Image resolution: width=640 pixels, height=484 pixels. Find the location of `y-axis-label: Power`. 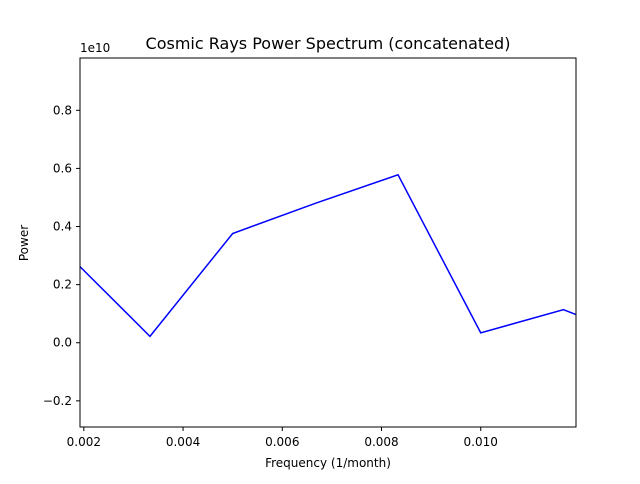

y-axis-label: Power is located at coordinates (24, 243).